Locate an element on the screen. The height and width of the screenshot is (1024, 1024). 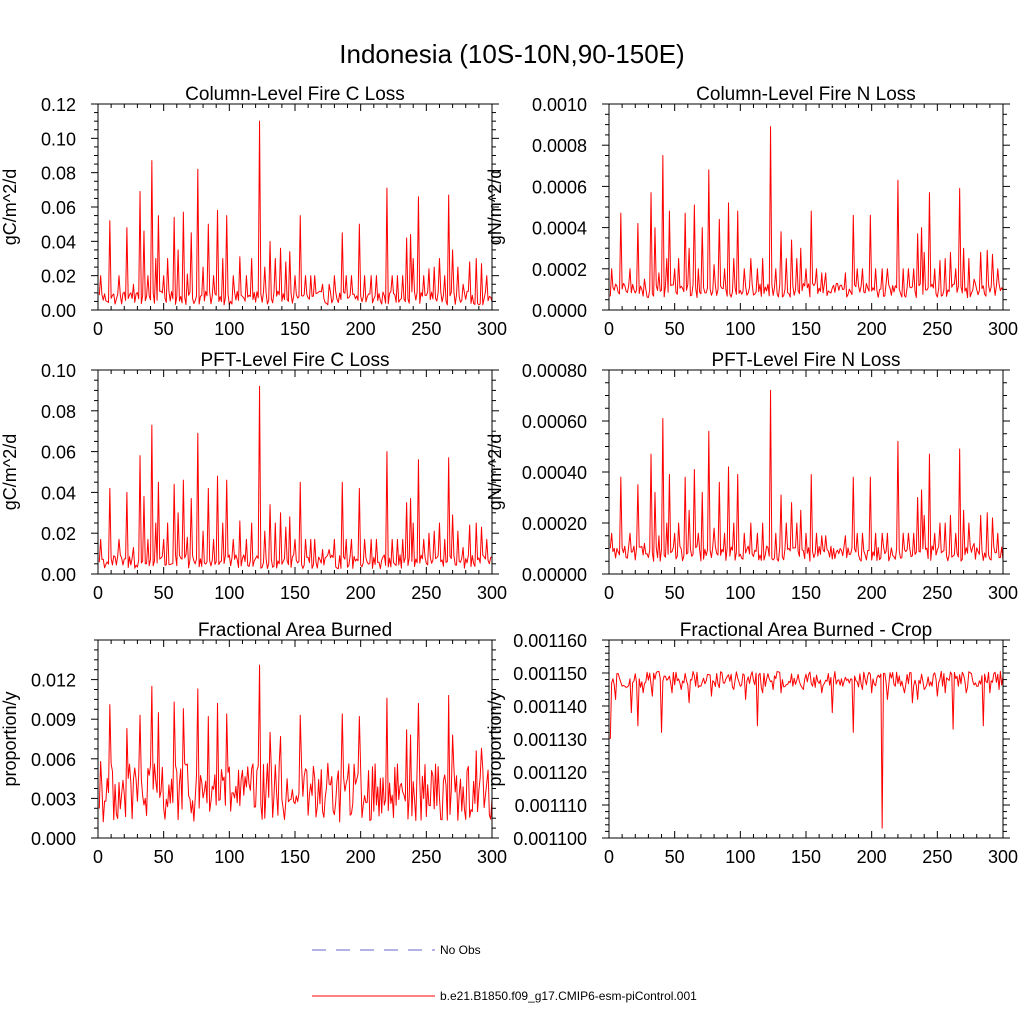
figure-title: Indonesia (10S-10N,90-150E) is located at coordinates (511, 54).